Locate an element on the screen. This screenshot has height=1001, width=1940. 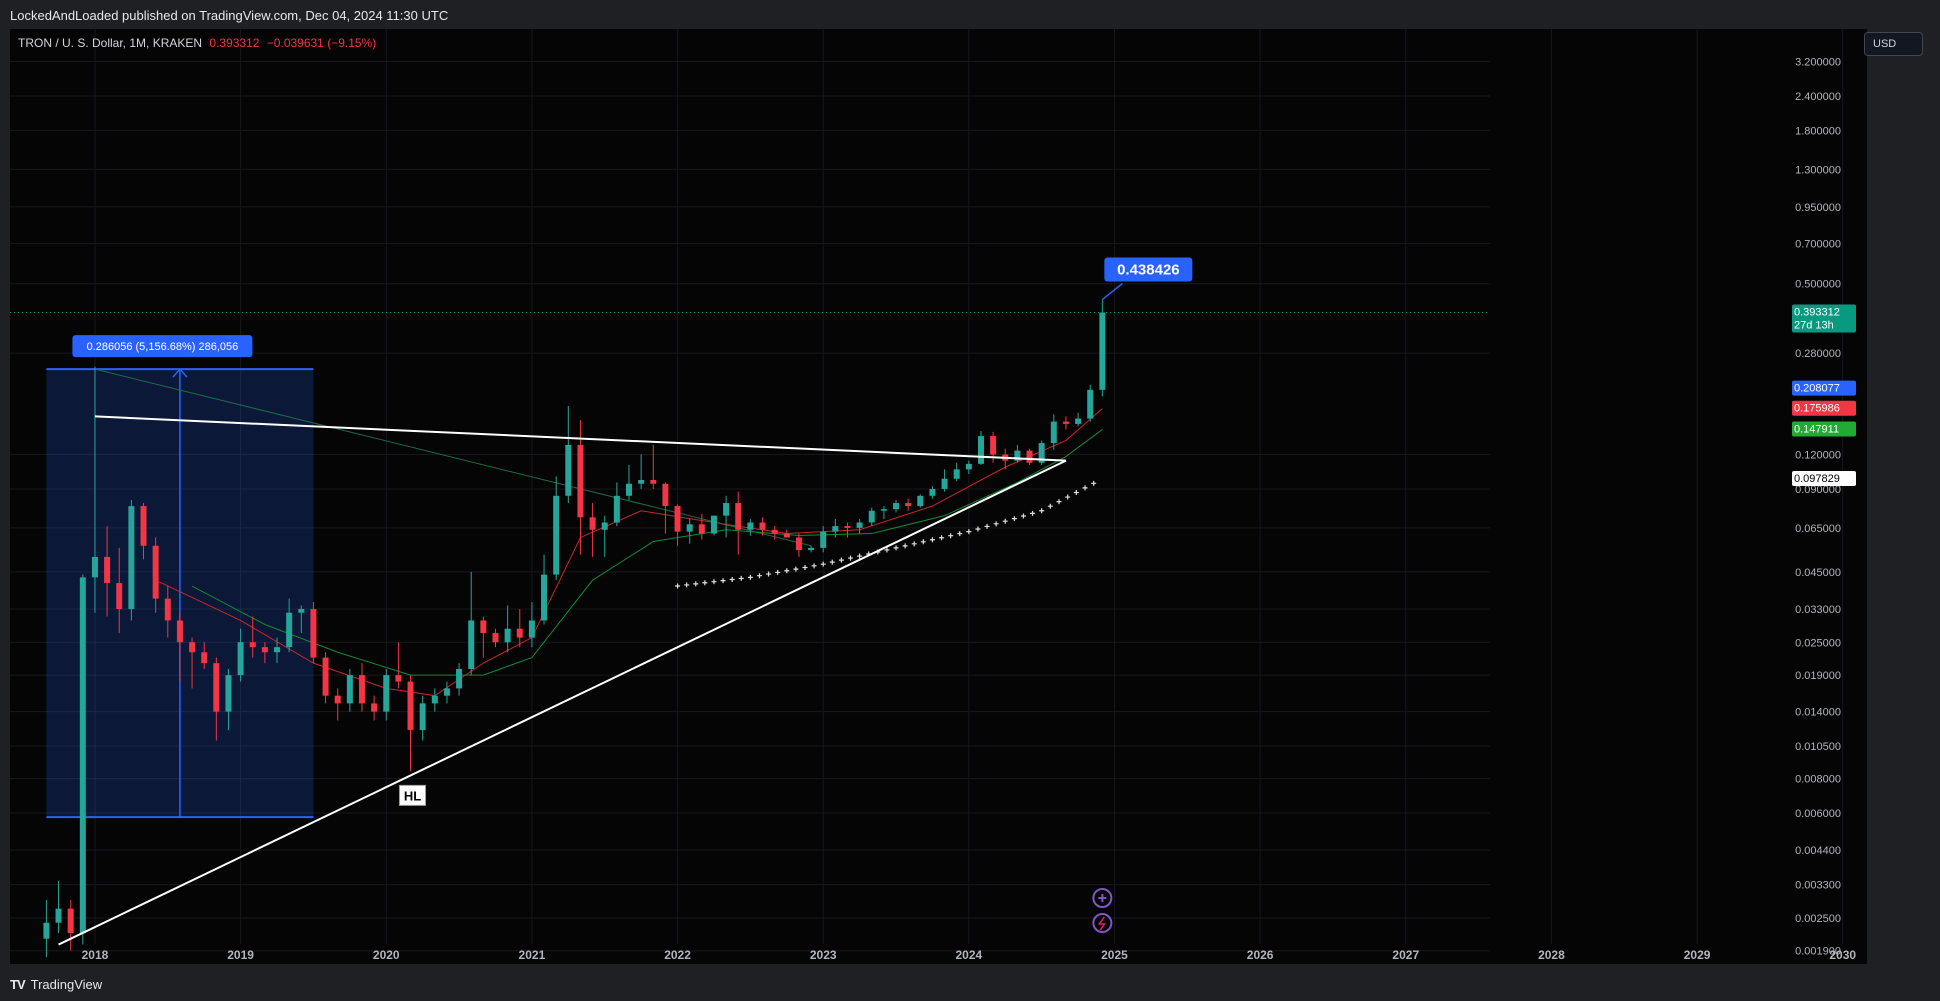
price-tag-value: 0.097829 is located at coordinates (1817, 479).